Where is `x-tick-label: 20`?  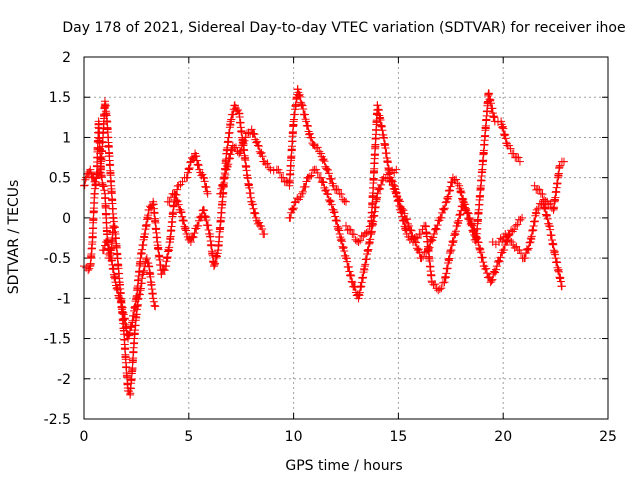 x-tick-label: 20 is located at coordinates (503, 437).